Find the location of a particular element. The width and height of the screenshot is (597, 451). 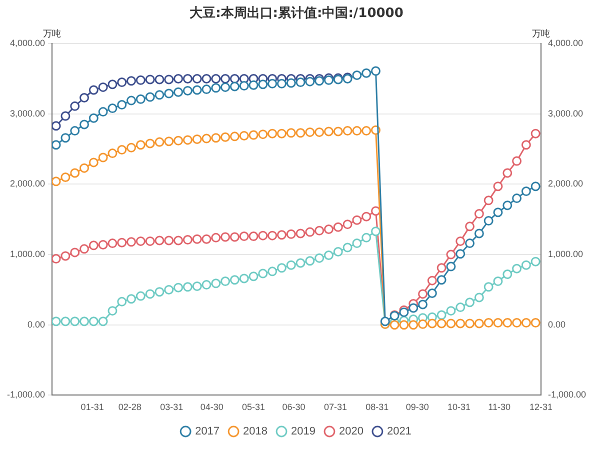

x-tick-label: 08-31 is located at coordinates (377, 407).